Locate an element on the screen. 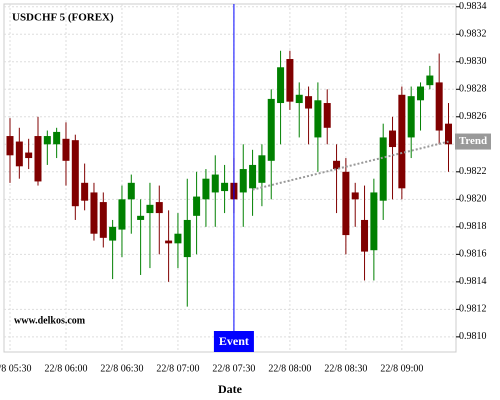  y-tick-label: 0.9830 is located at coordinates (473, 61).